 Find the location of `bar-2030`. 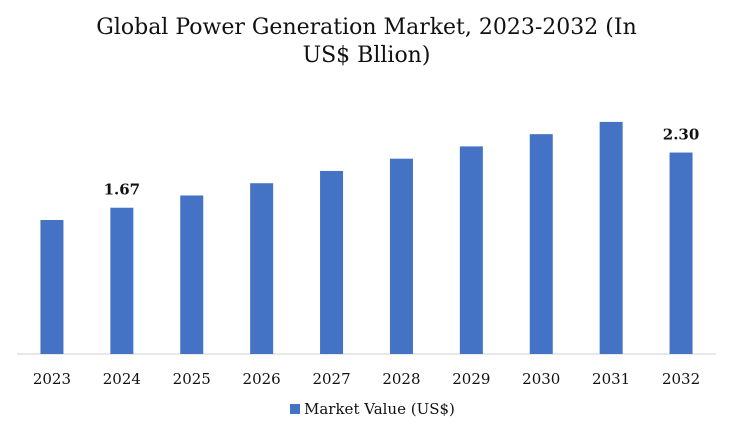

bar-2030 is located at coordinates (541, 244).